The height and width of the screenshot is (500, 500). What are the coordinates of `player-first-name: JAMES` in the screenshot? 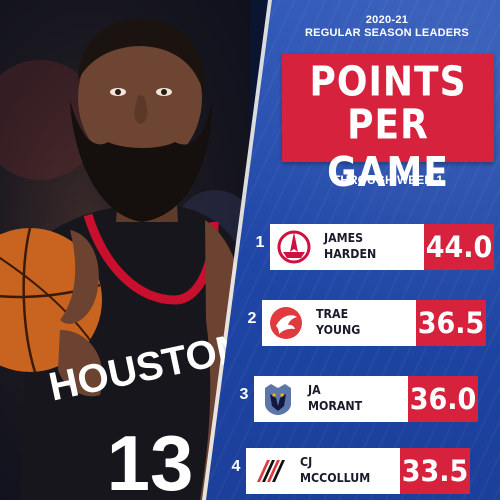 It's located at (344, 238).